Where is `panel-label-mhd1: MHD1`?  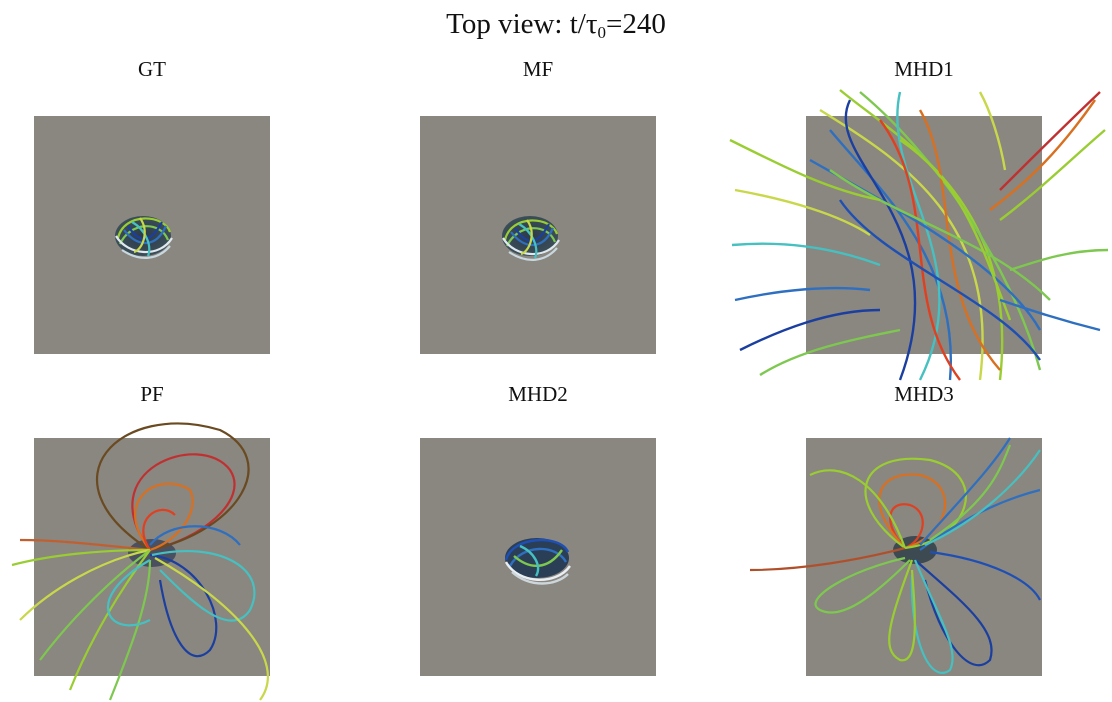 panel-label-mhd1: MHD1 is located at coordinates (924, 69).